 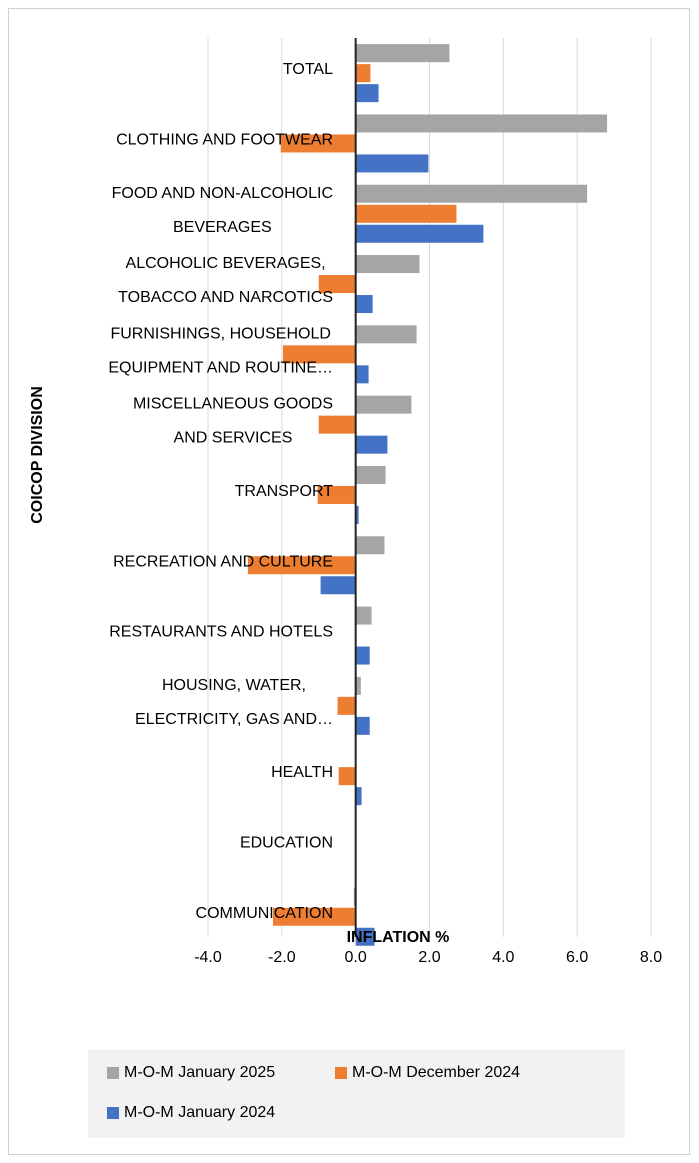 What do you see at coordinates (398, 937) in the screenshot?
I see `x-axis-title: INFLATION %` at bounding box center [398, 937].